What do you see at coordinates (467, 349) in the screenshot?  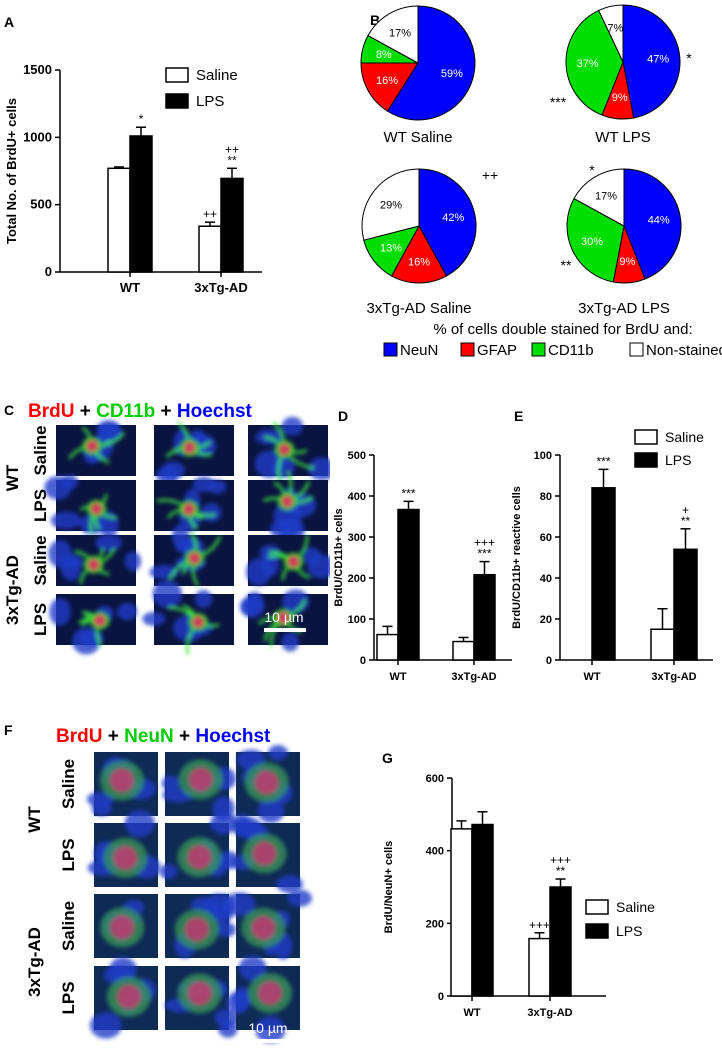 I see `pie-legend-swatch` at bounding box center [467, 349].